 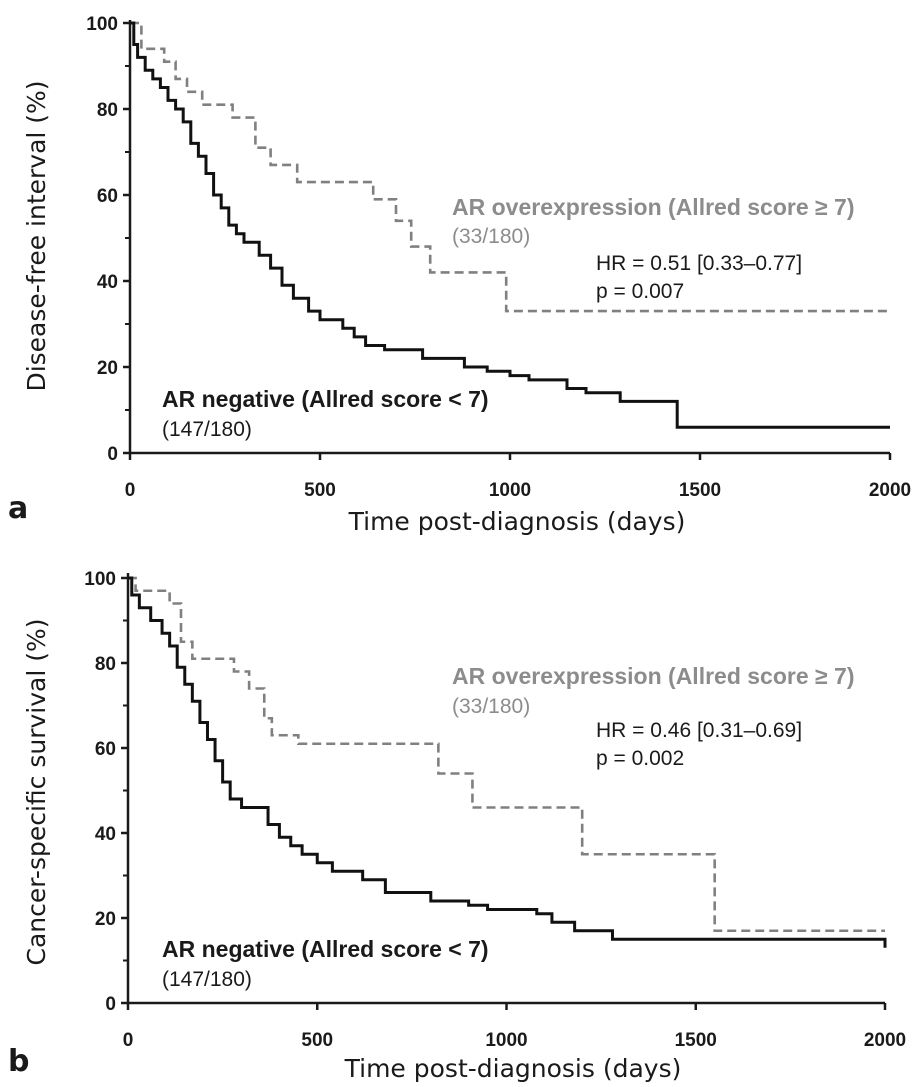 I want to click on panel-a-x-ticks: 0 500 1000 1500 2000, so click(x=518, y=477).